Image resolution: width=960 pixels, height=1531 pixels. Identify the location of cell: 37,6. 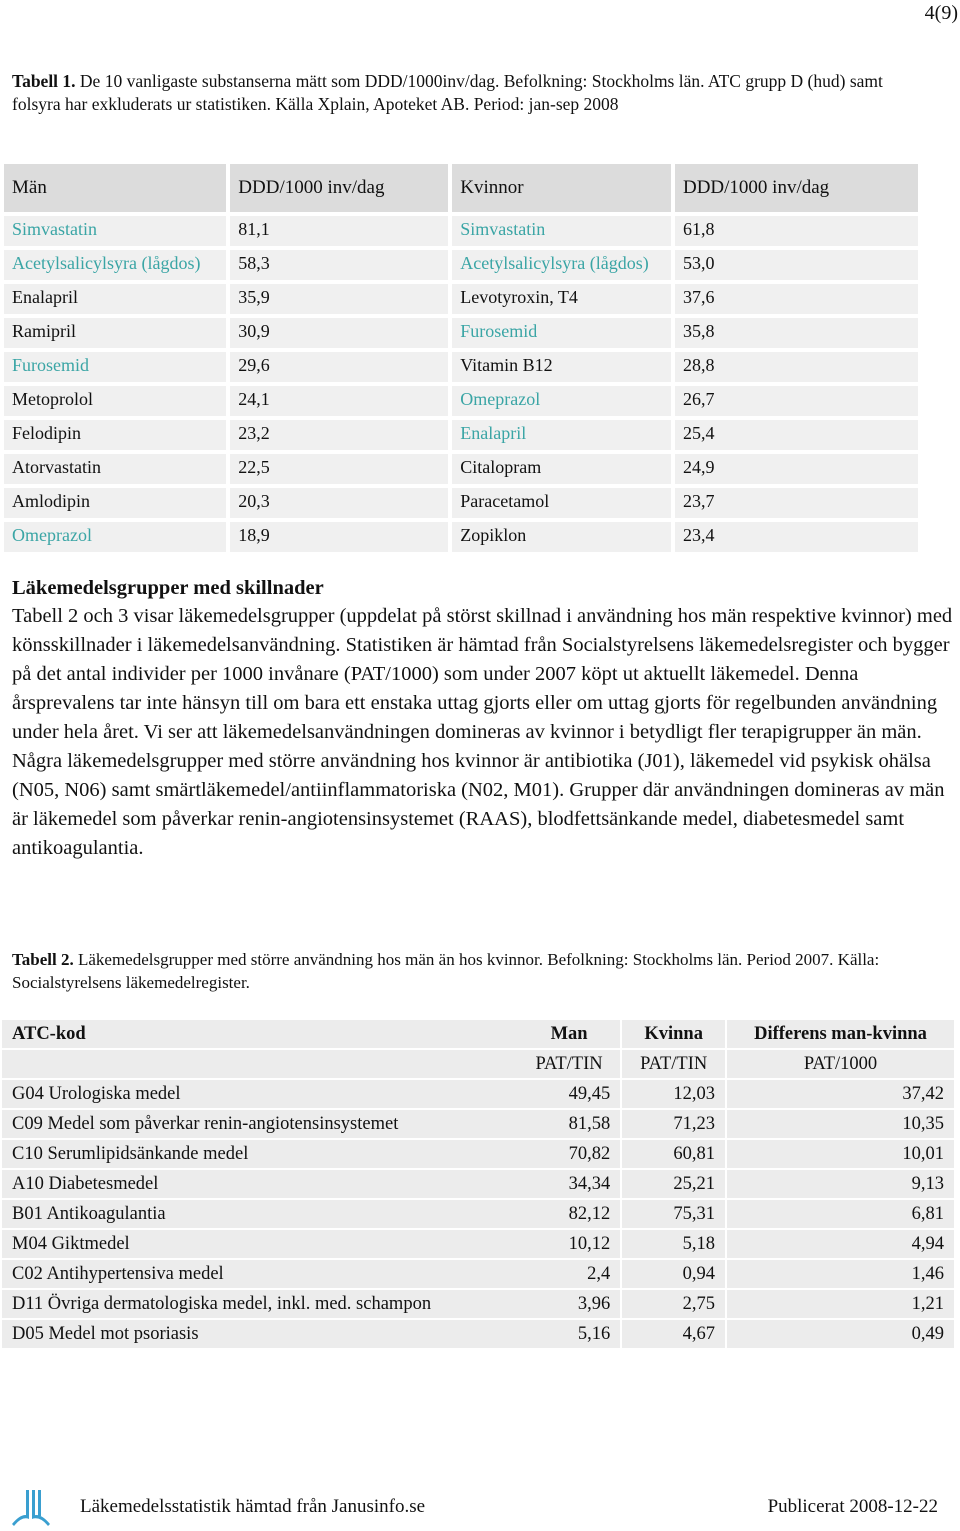
(796, 299).